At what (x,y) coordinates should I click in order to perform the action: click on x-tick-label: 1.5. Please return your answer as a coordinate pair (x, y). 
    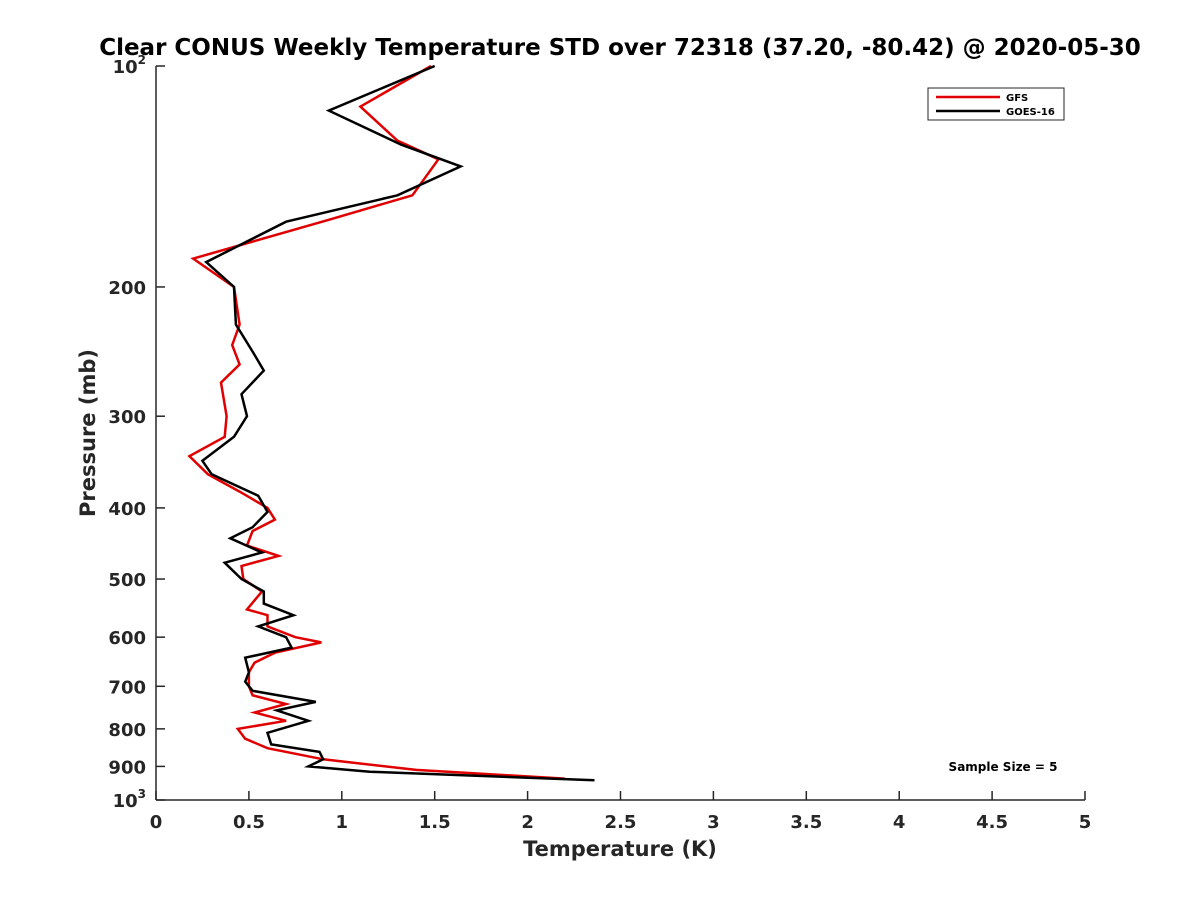
    Looking at the image, I should click on (435, 822).